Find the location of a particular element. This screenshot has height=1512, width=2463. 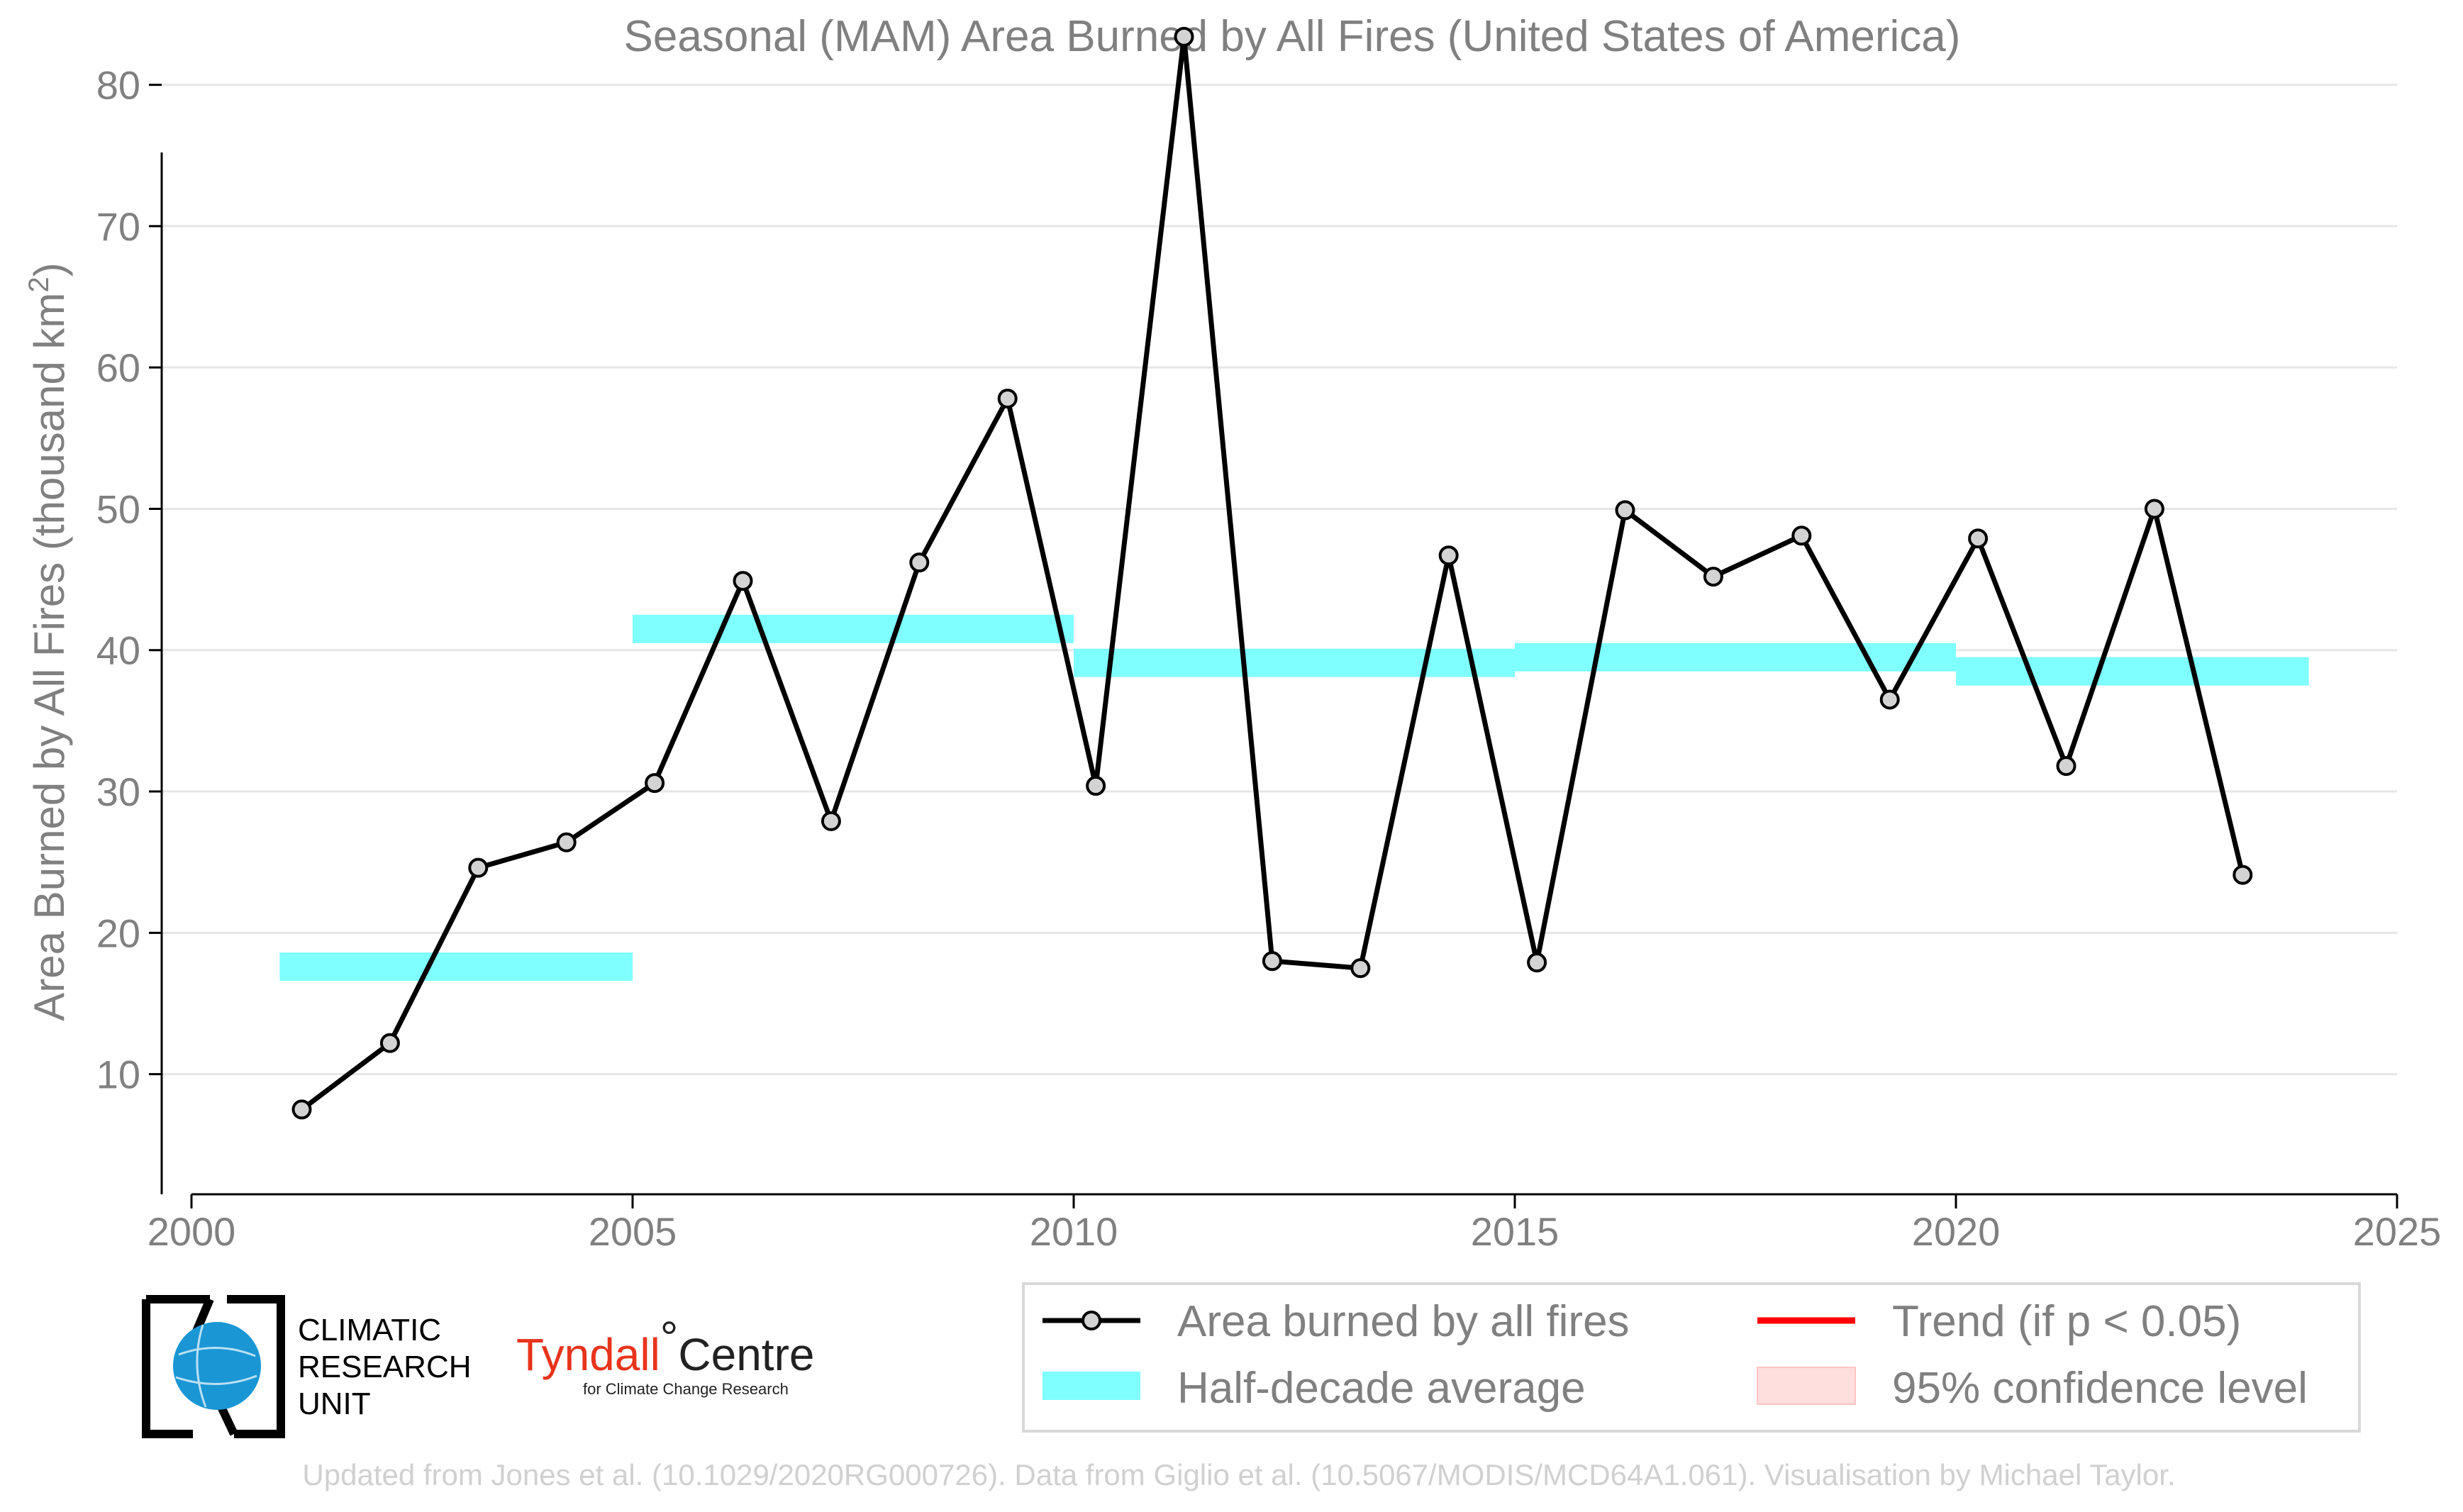

legend-half-decade-swatch-icon is located at coordinates (1092, 1386).